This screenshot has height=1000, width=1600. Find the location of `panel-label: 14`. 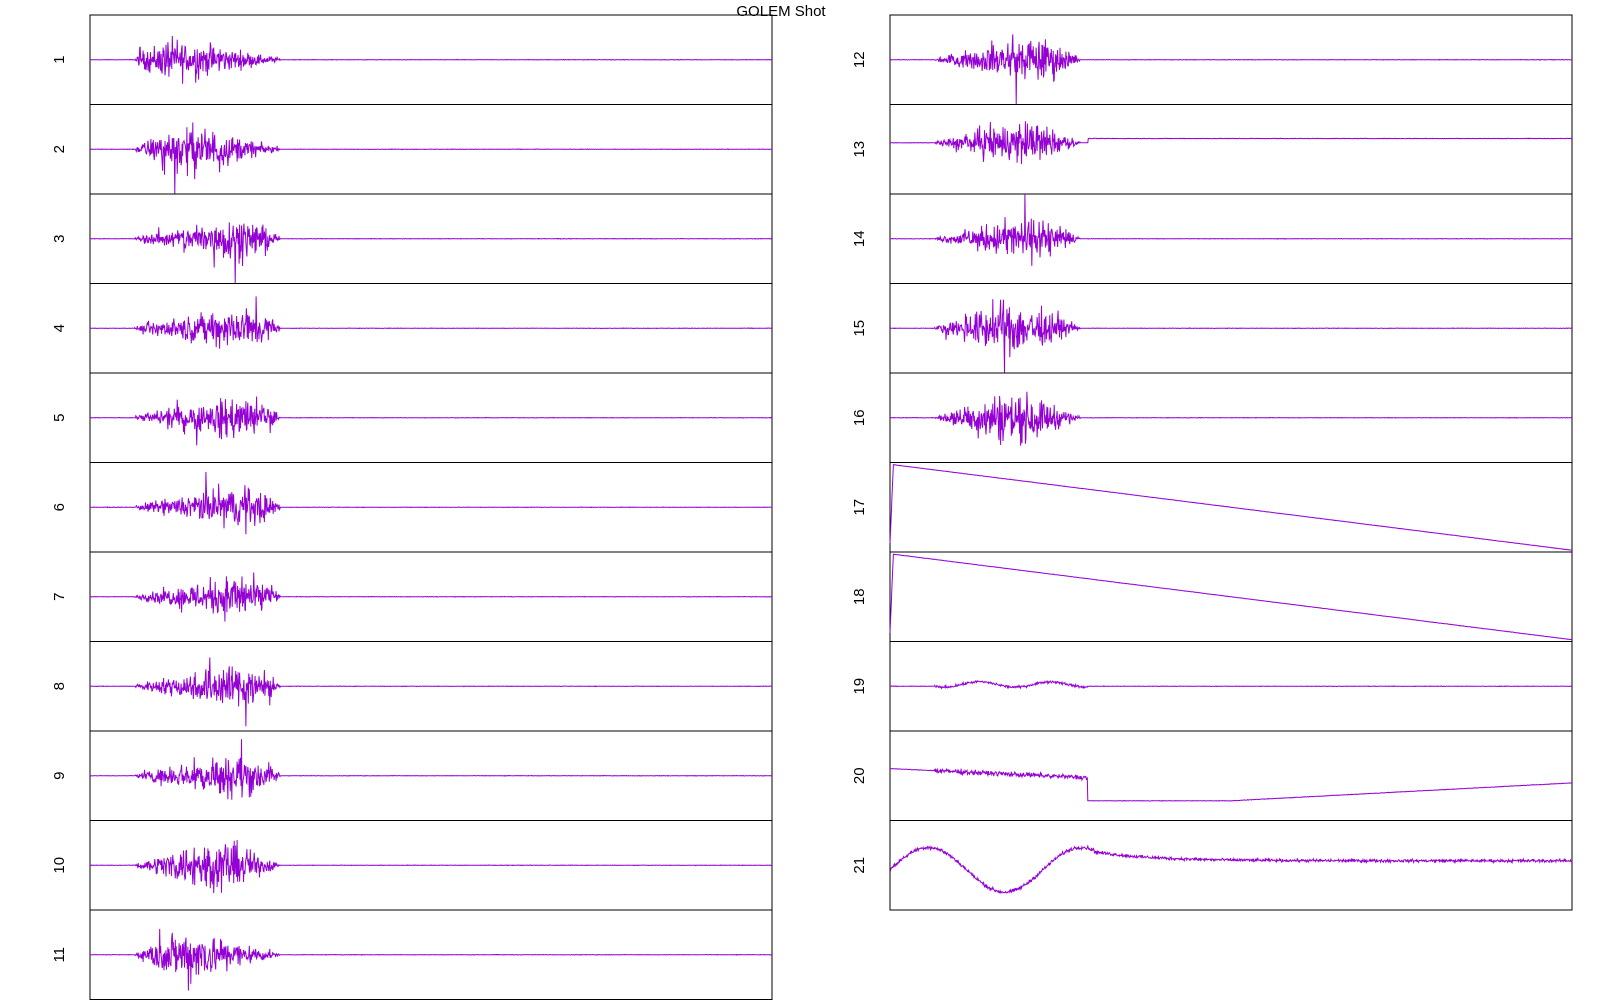

panel-label: 14 is located at coordinates (859, 238).